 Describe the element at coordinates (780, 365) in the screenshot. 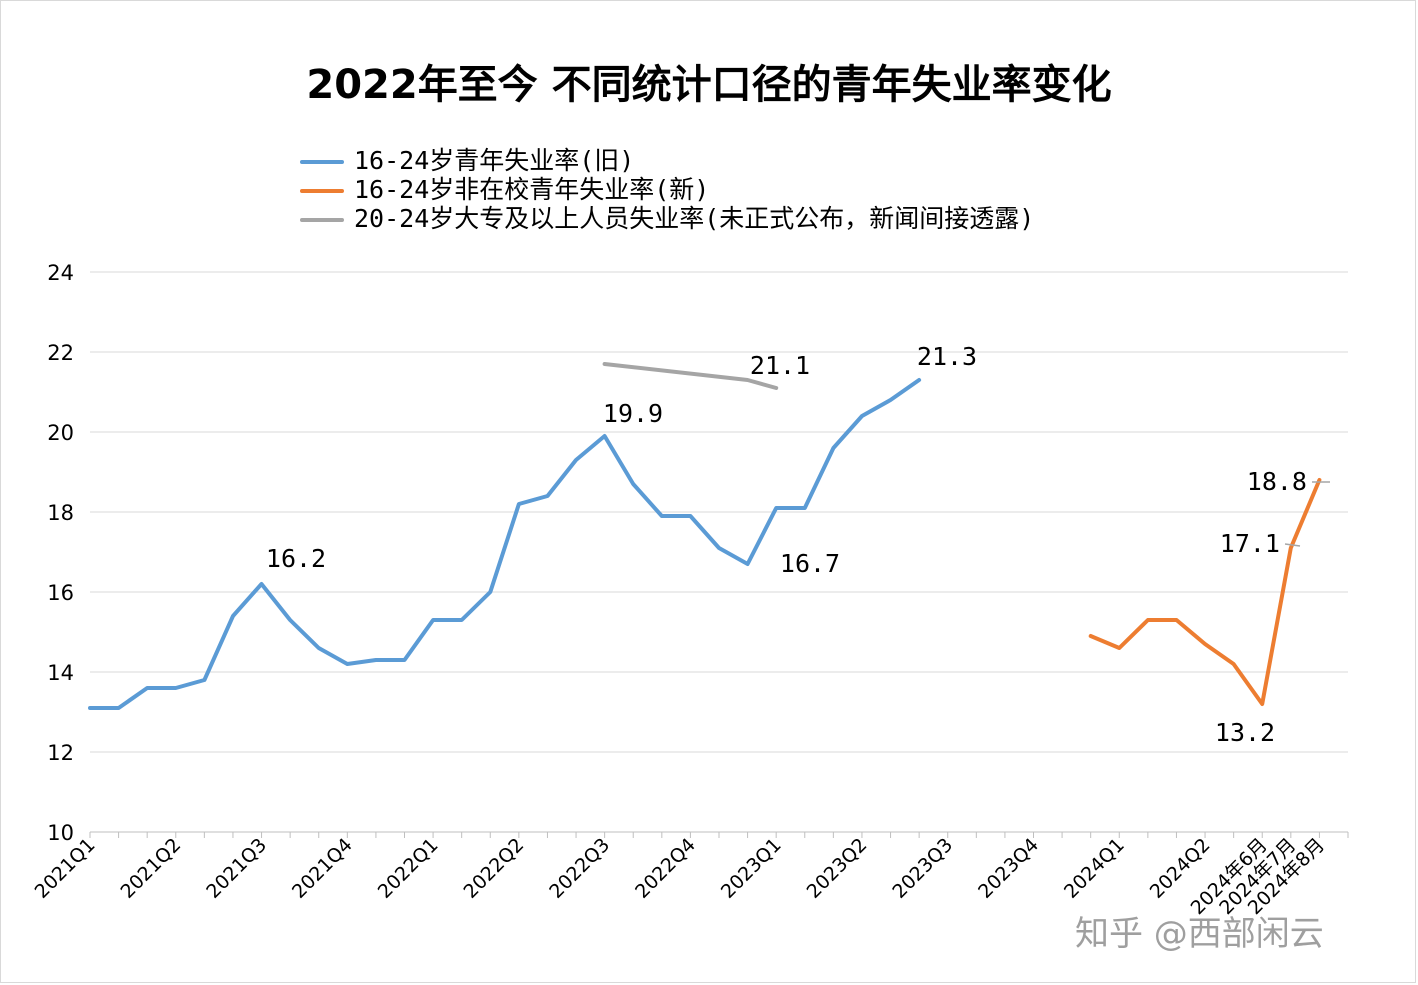

I see `data-label: 21.1` at that location.